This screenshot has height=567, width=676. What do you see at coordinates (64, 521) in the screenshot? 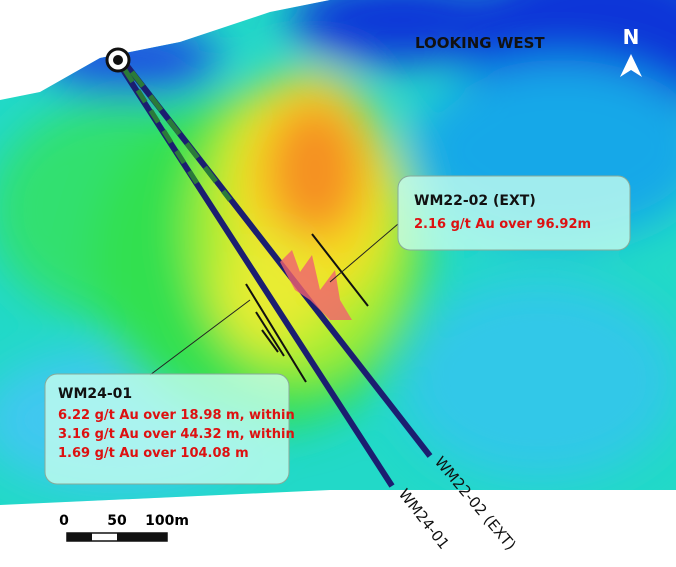
I see `scale-label: 0` at bounding box center [64, 521].